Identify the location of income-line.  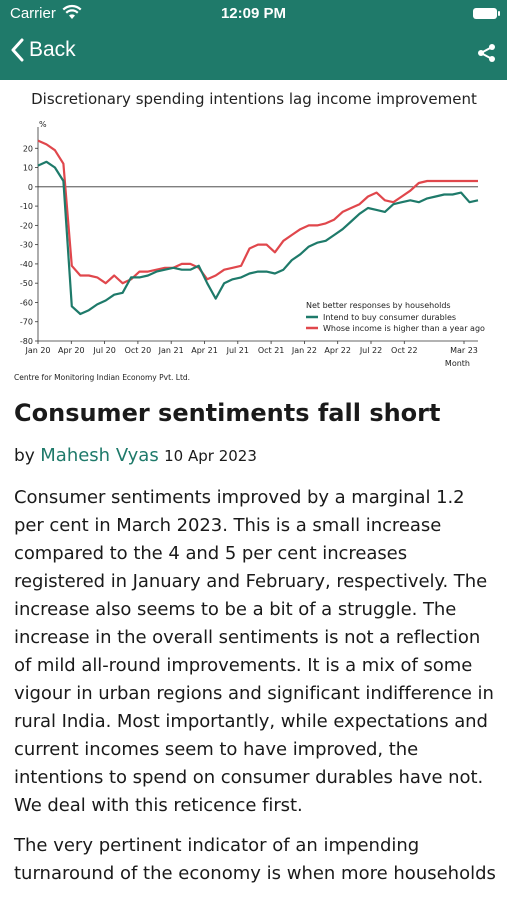
(257, 212).